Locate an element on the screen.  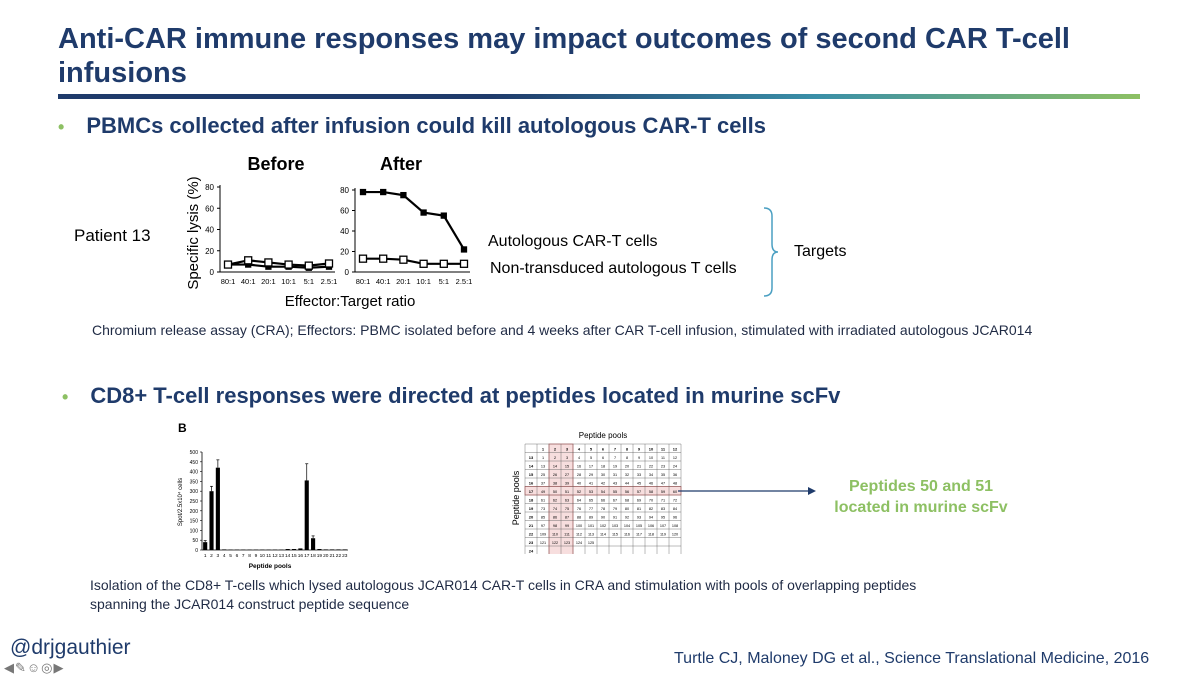
grid-cell: 11 is located at coordinates (663, 458).